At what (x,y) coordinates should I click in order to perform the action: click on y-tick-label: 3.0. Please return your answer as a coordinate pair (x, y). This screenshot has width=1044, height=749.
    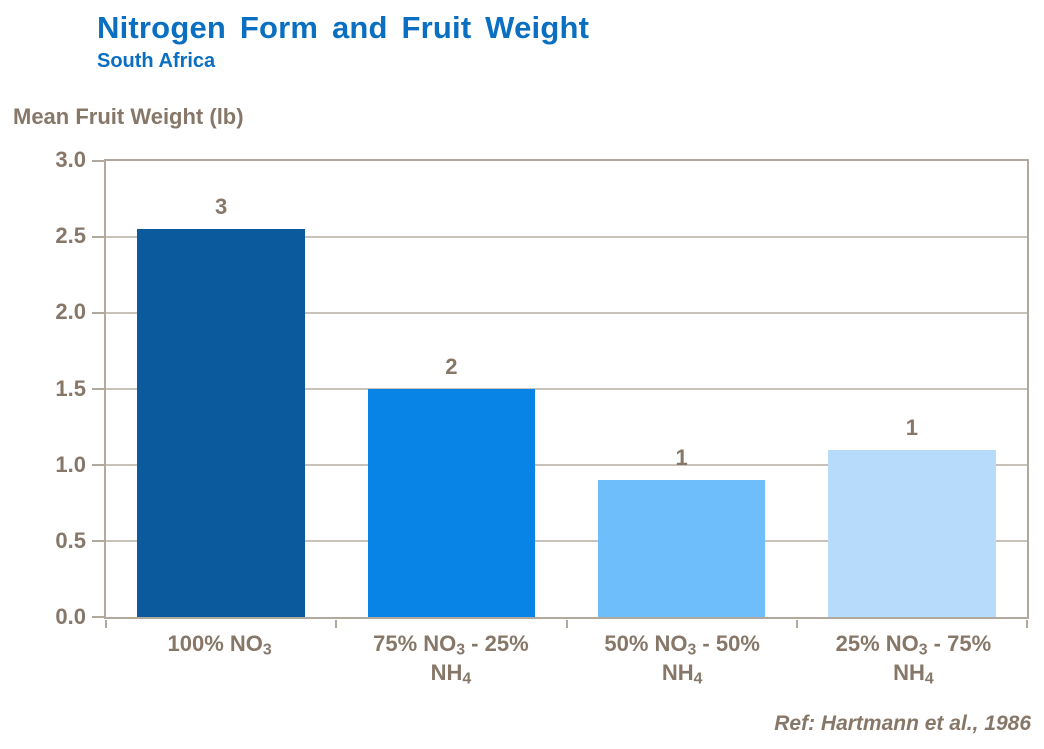
    Looking at the image, I should click on (70, 159).